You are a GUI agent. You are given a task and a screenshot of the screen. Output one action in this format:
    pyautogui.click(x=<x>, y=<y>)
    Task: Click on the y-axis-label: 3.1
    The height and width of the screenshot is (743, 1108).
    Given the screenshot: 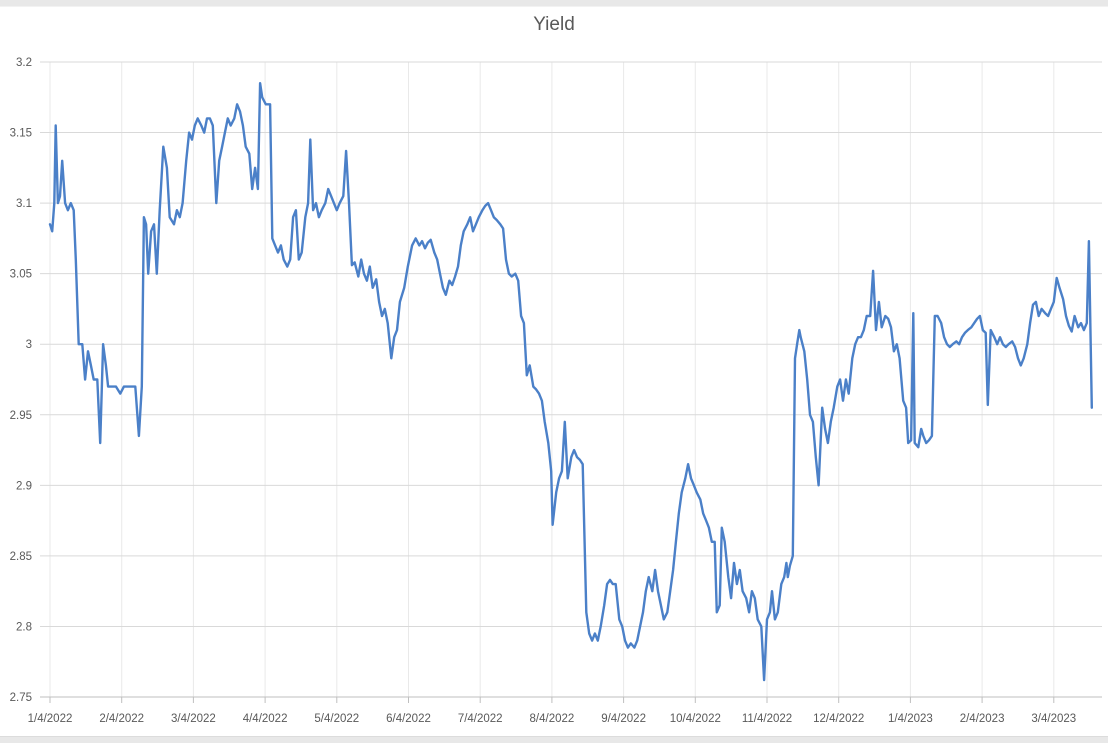 What is the action you would take?
    pyautogui.click(x=24, y=204)
    